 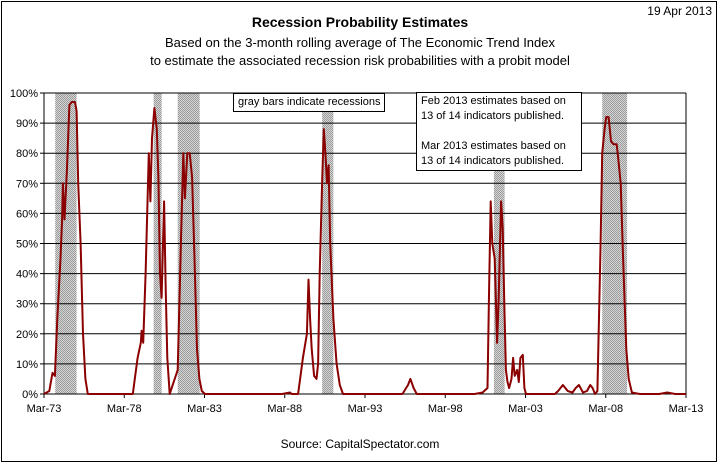 What do you see at coordinates (27, 124) in the screenshot?
I see `y-tick-label: 90%` at bounding box center [27, 124].